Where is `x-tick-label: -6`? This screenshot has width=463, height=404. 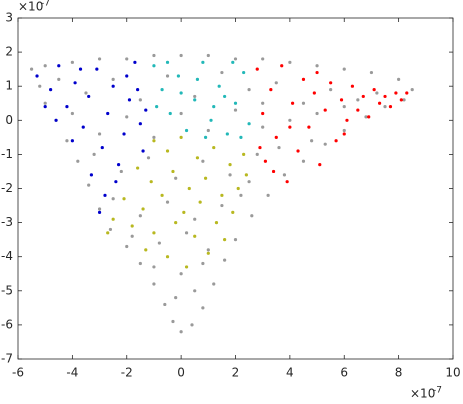 x-tick-label: -6 is located at coordinates (18, 373).